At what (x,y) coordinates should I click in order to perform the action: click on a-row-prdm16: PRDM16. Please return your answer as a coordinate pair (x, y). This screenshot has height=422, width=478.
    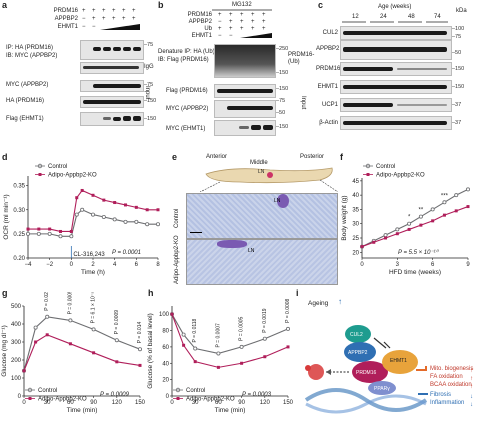
    Looking at the image, I should click on (65, 11).